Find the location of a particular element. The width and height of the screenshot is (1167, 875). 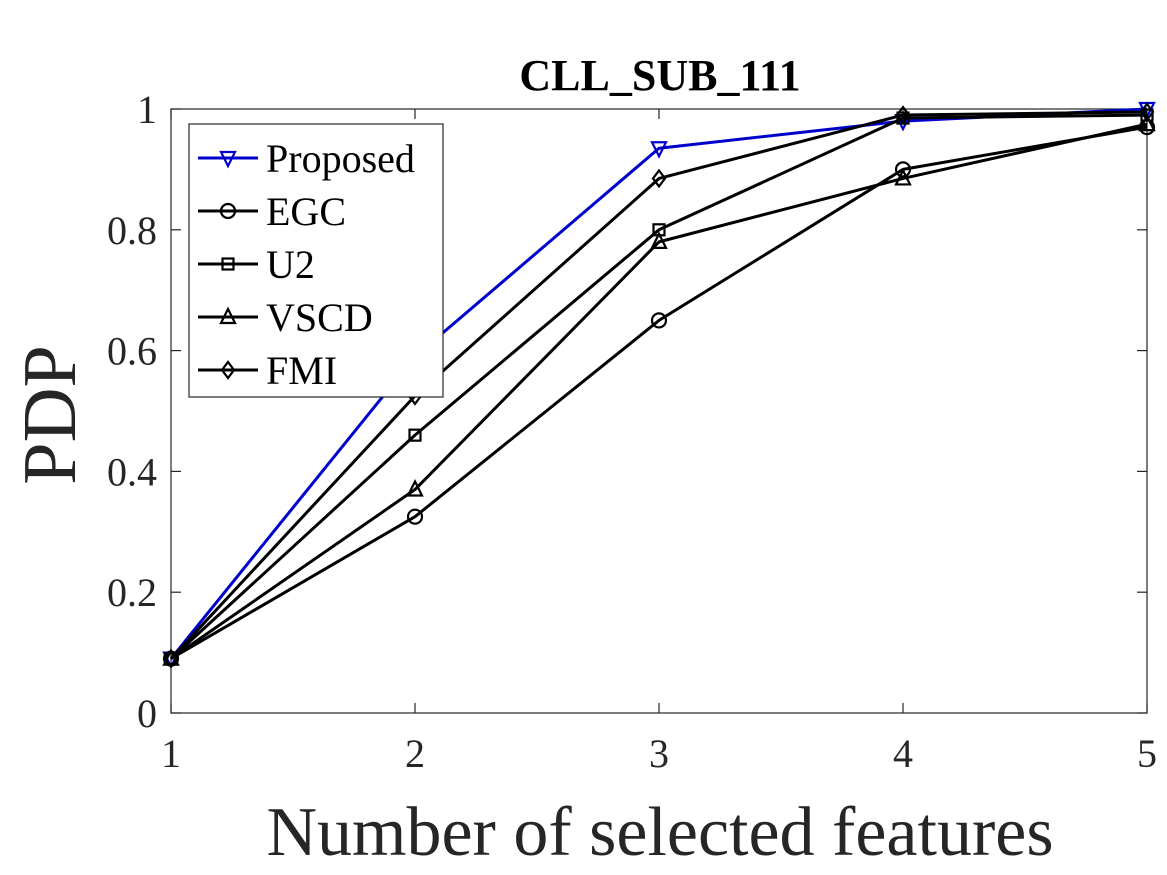

legend-box is located at coordinates (316, 260).